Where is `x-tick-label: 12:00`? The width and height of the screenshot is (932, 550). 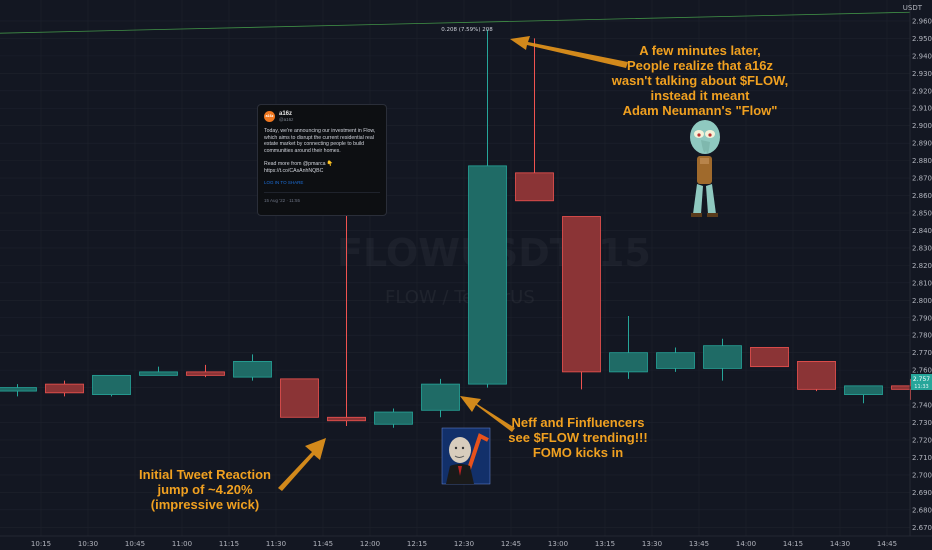 x-tick-label: 12:00 is located at coordinates (370, 544).